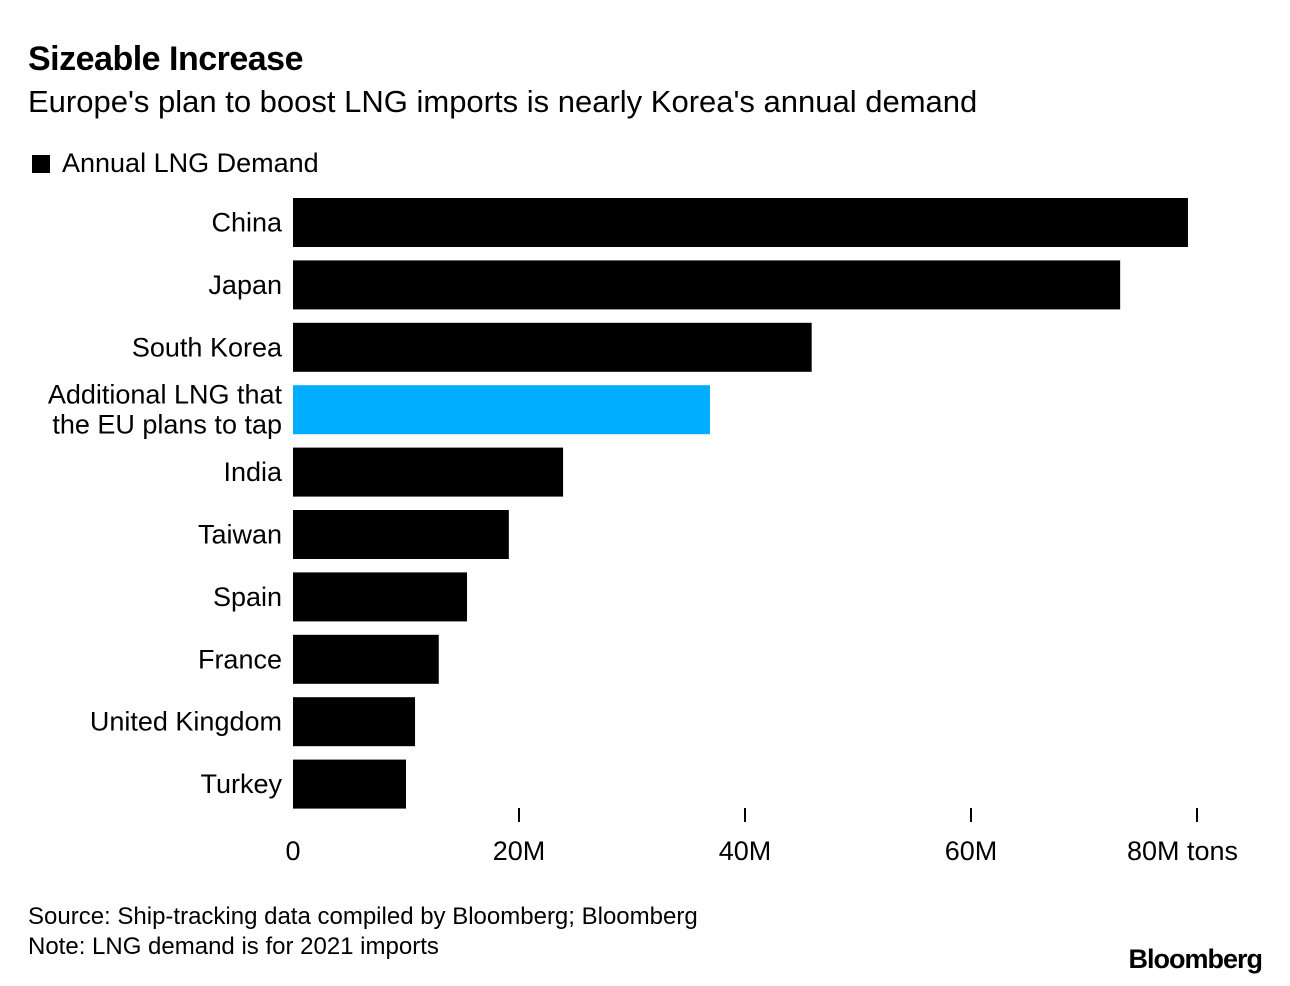 This screenshot has height=986, width=1290. I want to click on category-label: India, so click(253, 472).